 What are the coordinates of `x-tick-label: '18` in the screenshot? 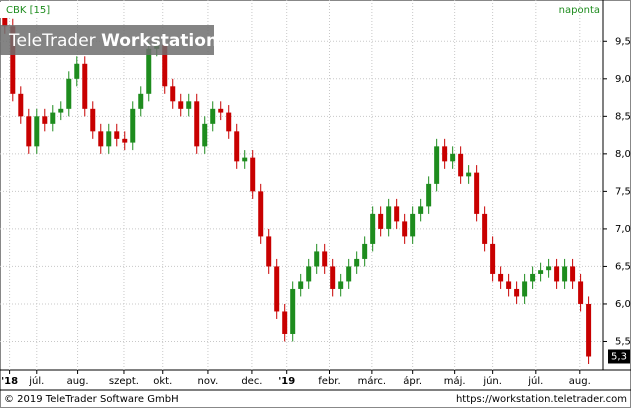 It's located at (9, 381).